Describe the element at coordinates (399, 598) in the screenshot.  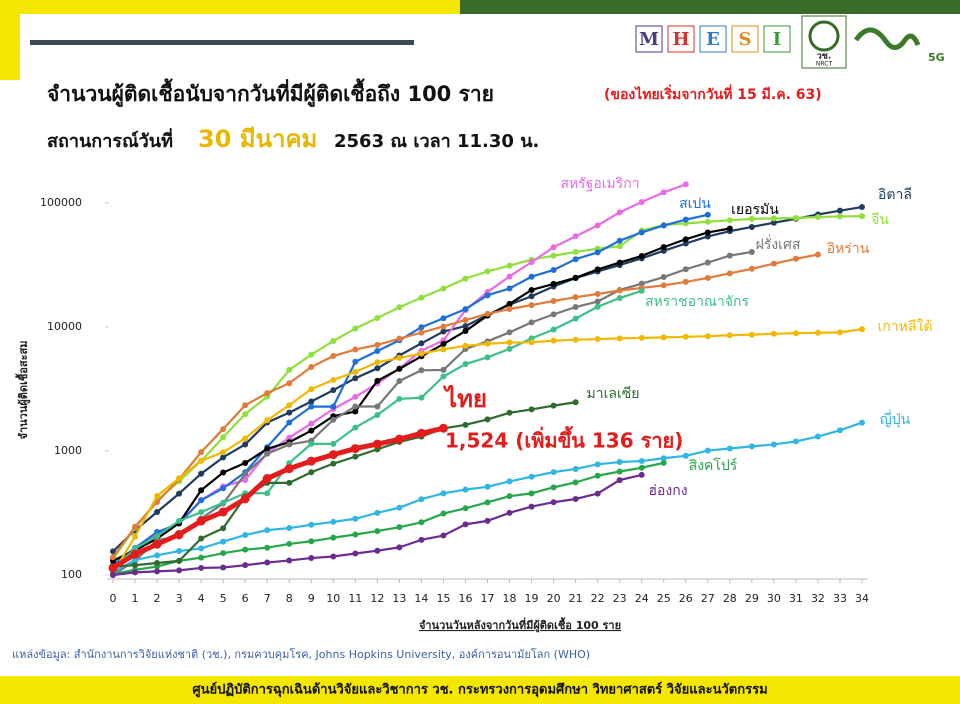
I see `x-tick-label: 13` at that location.